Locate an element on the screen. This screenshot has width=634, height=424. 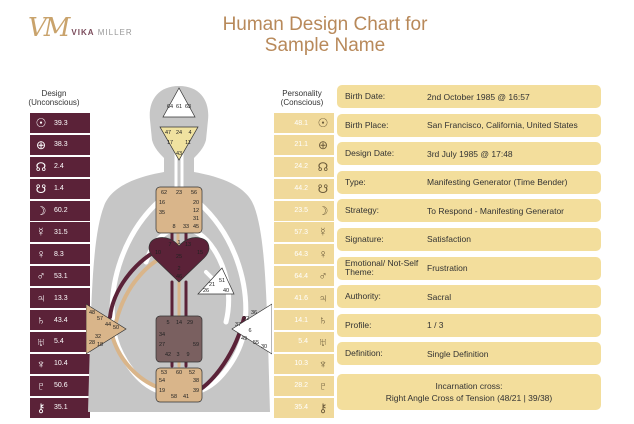
gate-line-value: 53.1 is located at coordinates (61, 276).